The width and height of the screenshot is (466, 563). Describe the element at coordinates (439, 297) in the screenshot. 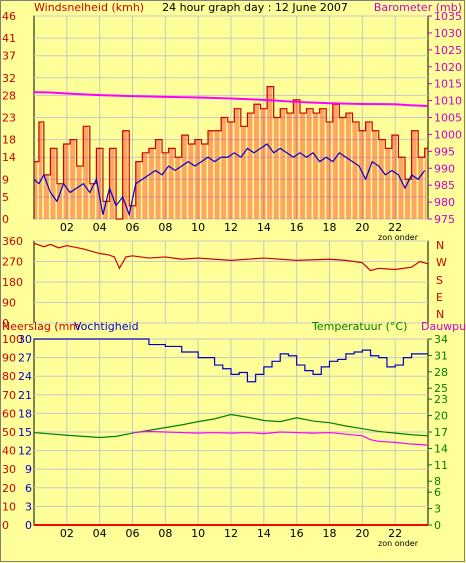

I see `direction-letter-e: E` at that location.